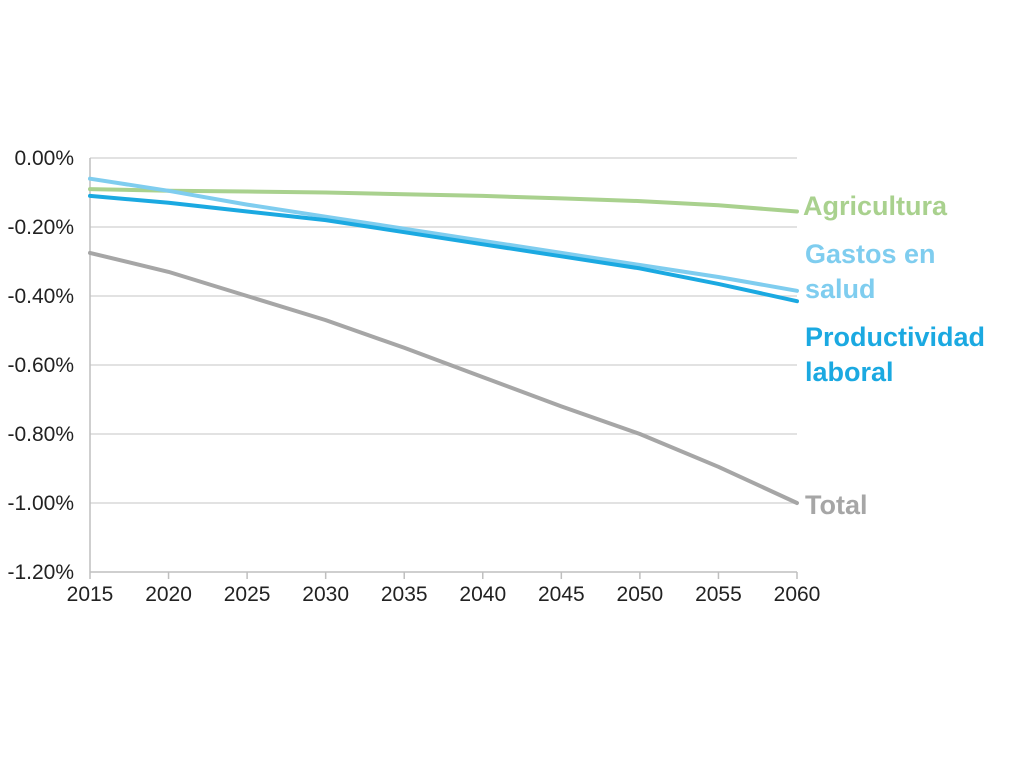 This screenshot has height=768, width=1024. What do you see at coordinates (40, 572) in the screenshot?
I see `y-tick-label: -1.20%` at bounding box center [40, 572].